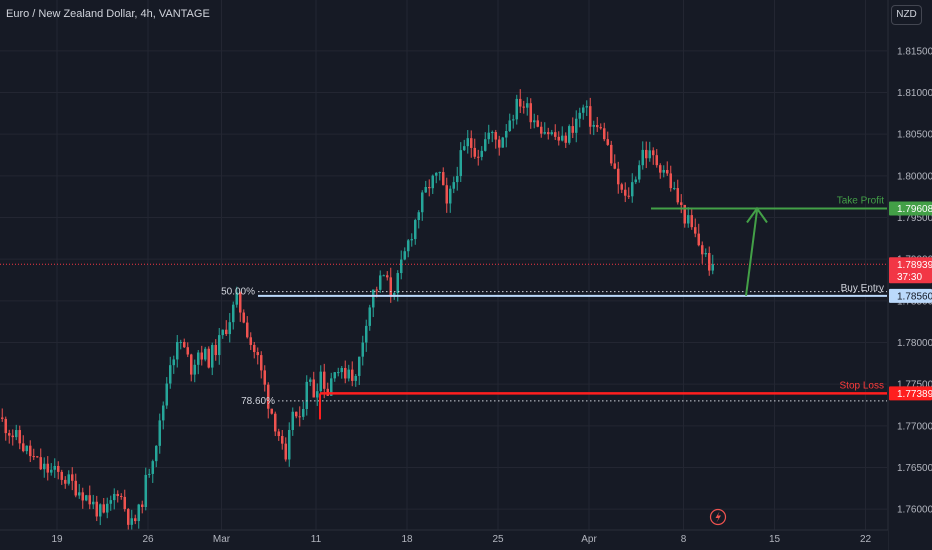  What do you see at coordinates (906, 15) in the screenshot?
I see `currency-button: NZD` at bounding box center [906, 15].